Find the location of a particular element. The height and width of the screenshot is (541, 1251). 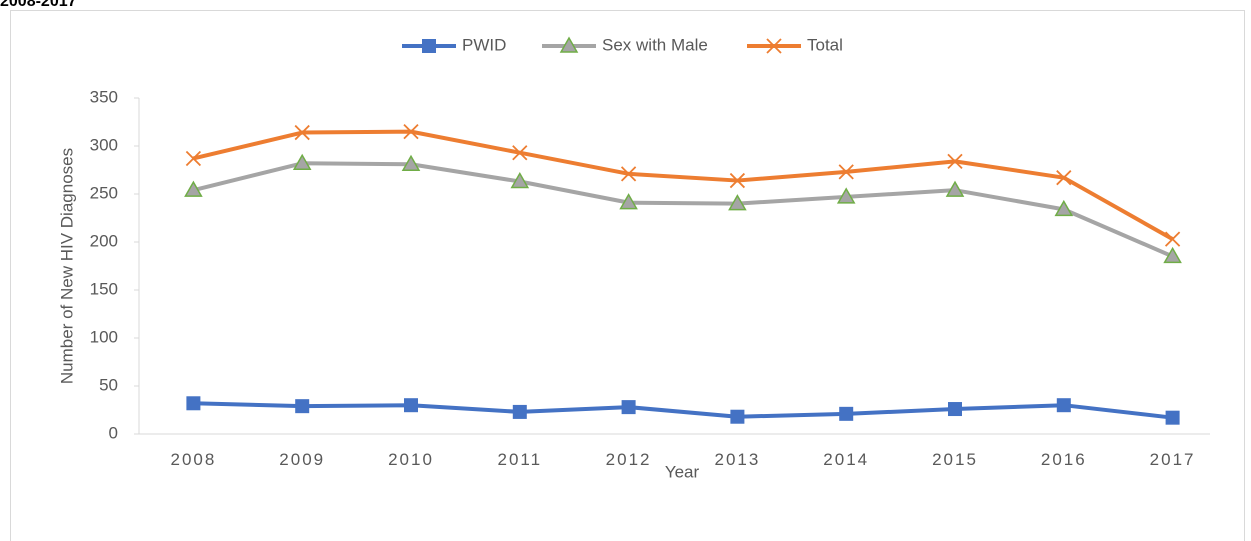

y-tick-label: 350 is located at coordinates (104, 96).